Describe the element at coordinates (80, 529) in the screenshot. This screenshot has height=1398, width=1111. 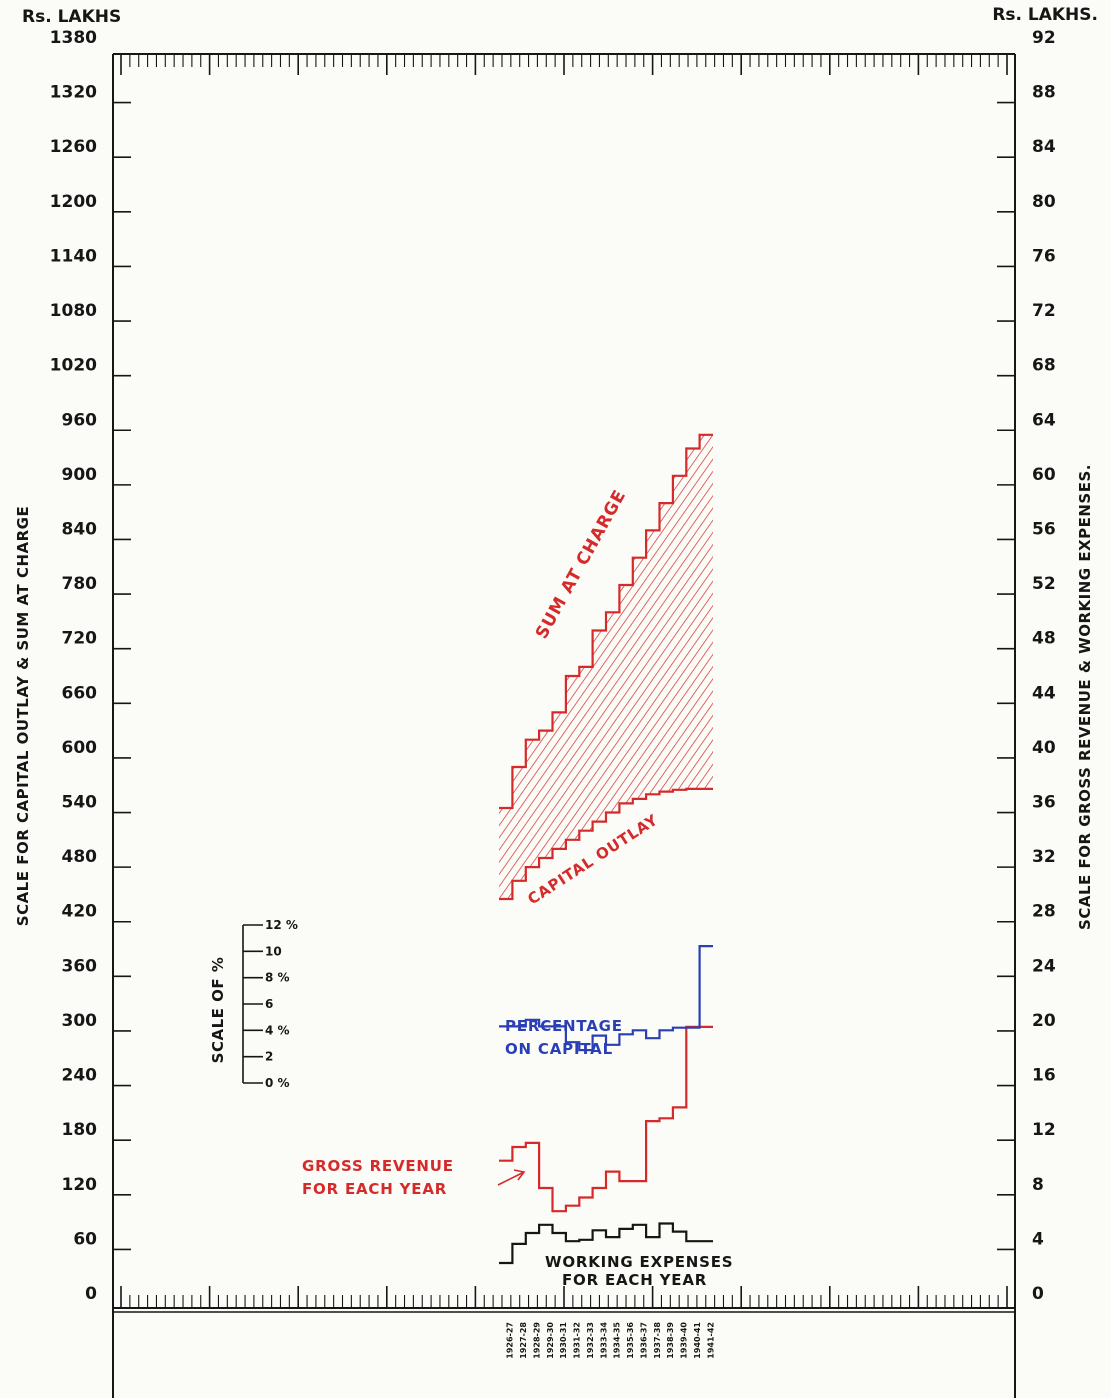
I see `left-tick-label: 840` at that location.